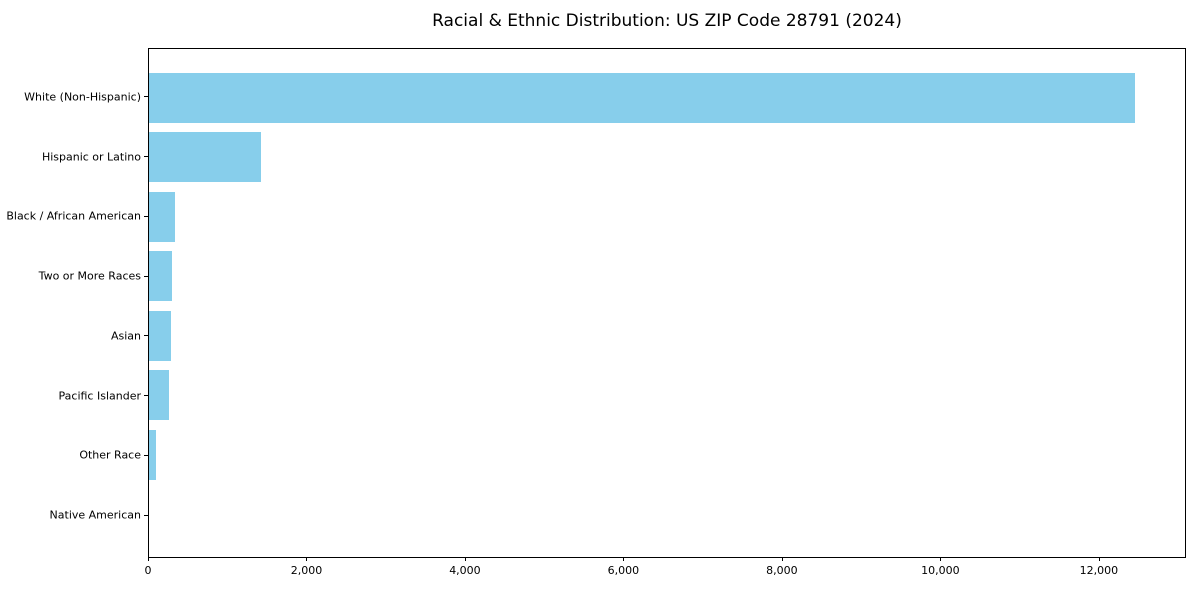  Describe the element at coordinates (146, 303) in the screenshot. I see `y-axis-ticks` at that location.